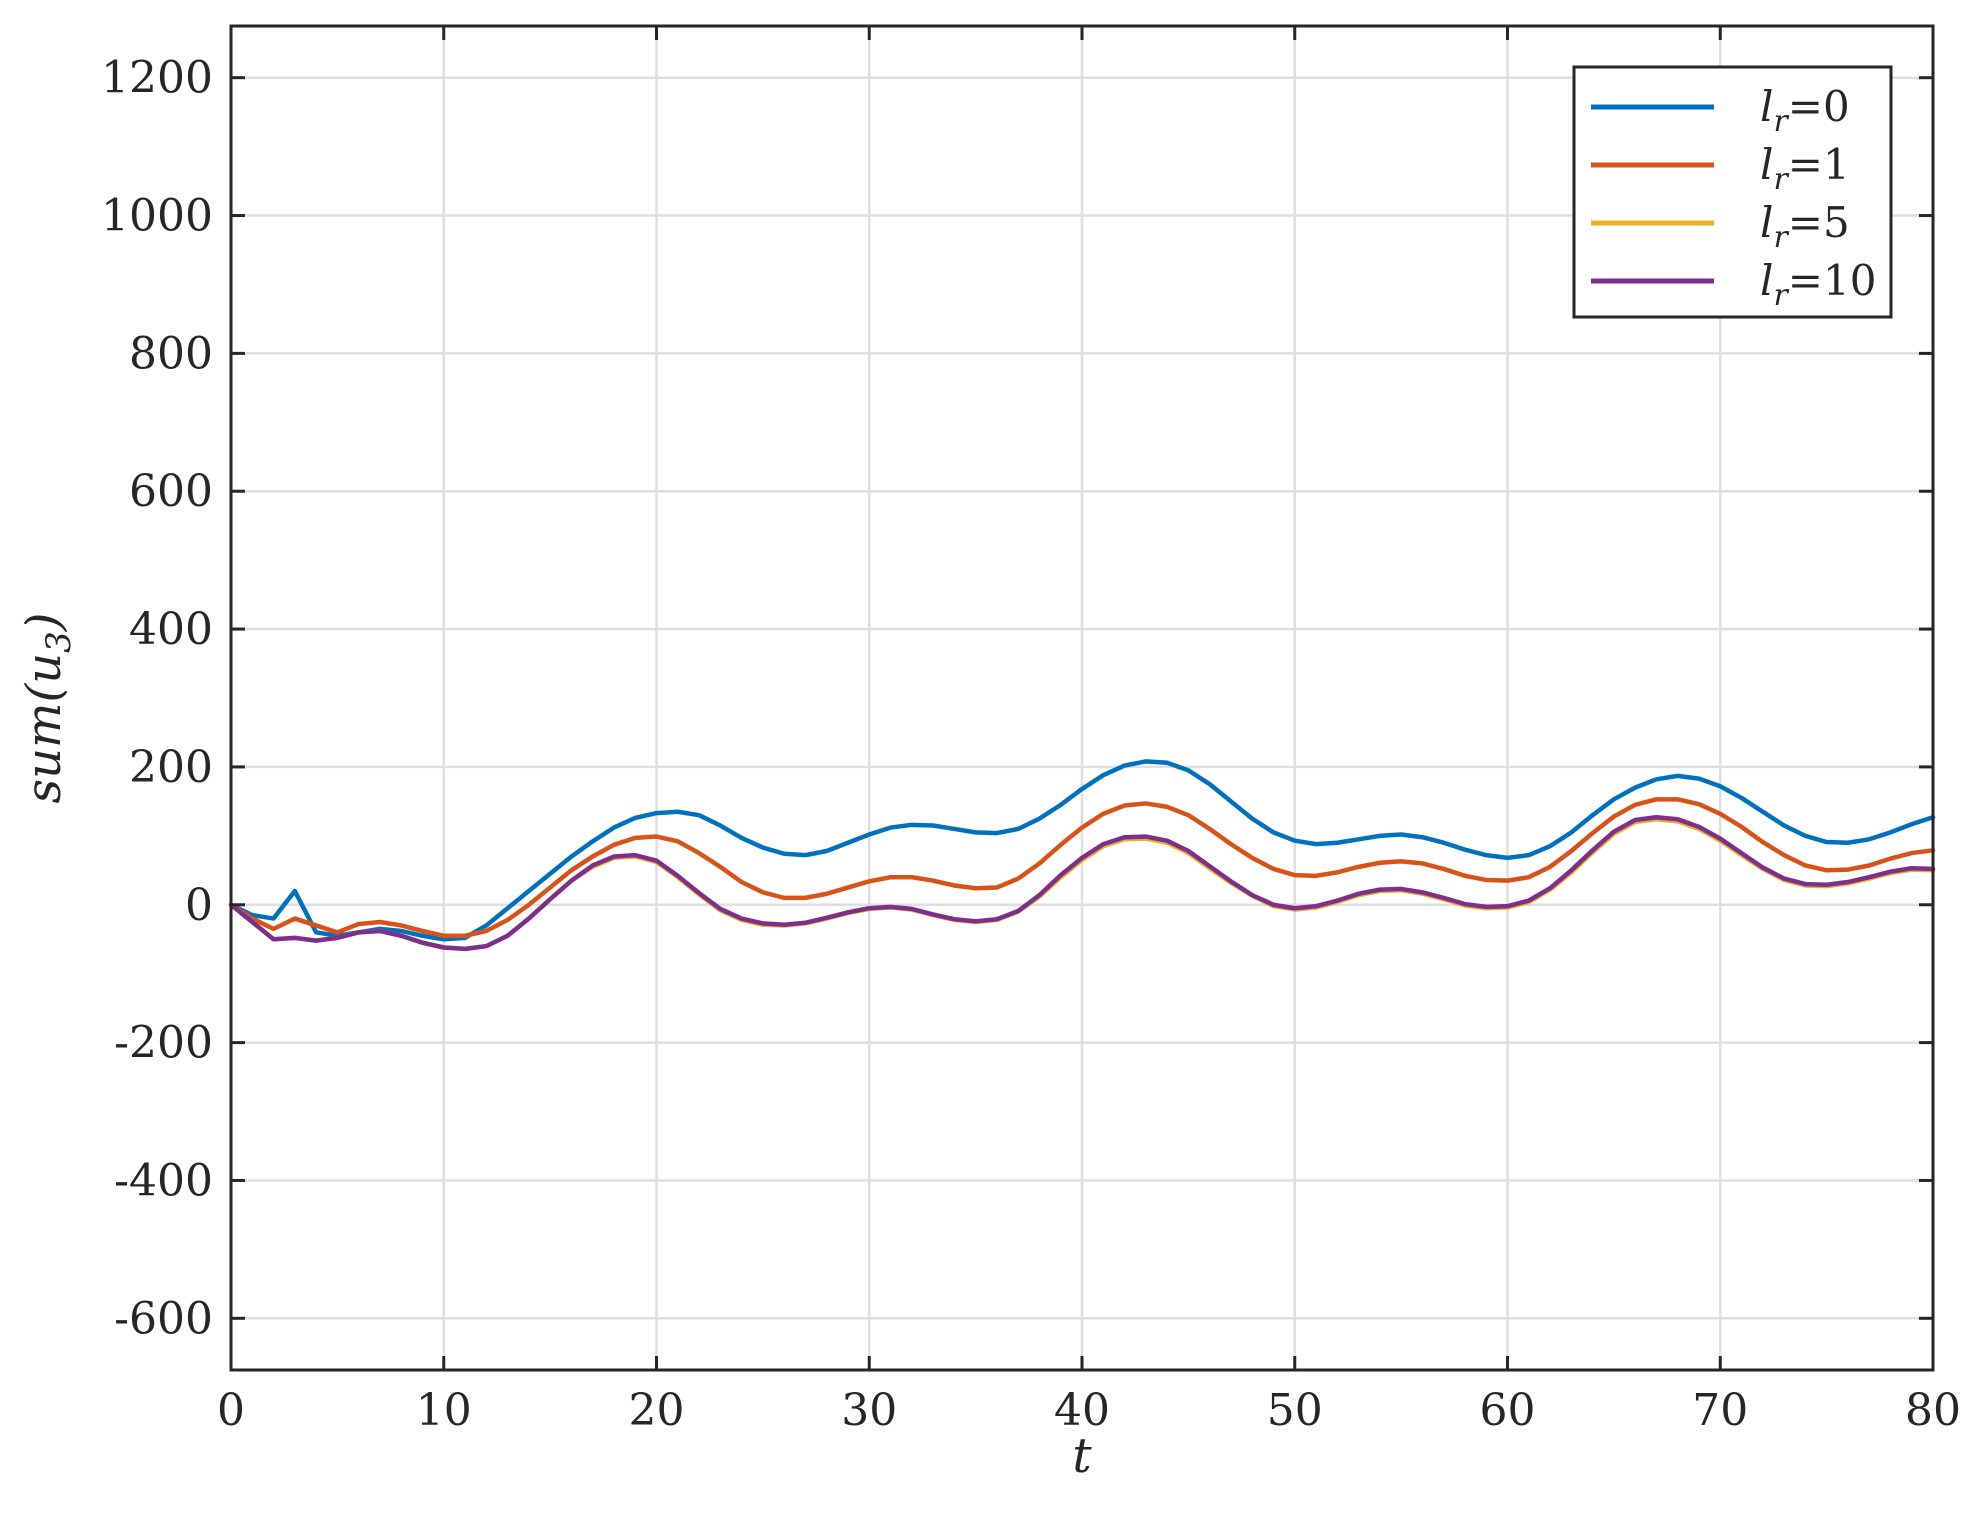 Image resolution: width=1974 pixels, height=1533 pixels. Describe the element at coordinates (1933, 1410) in the screenshot. I see `x-tick-label: 80` at that location.